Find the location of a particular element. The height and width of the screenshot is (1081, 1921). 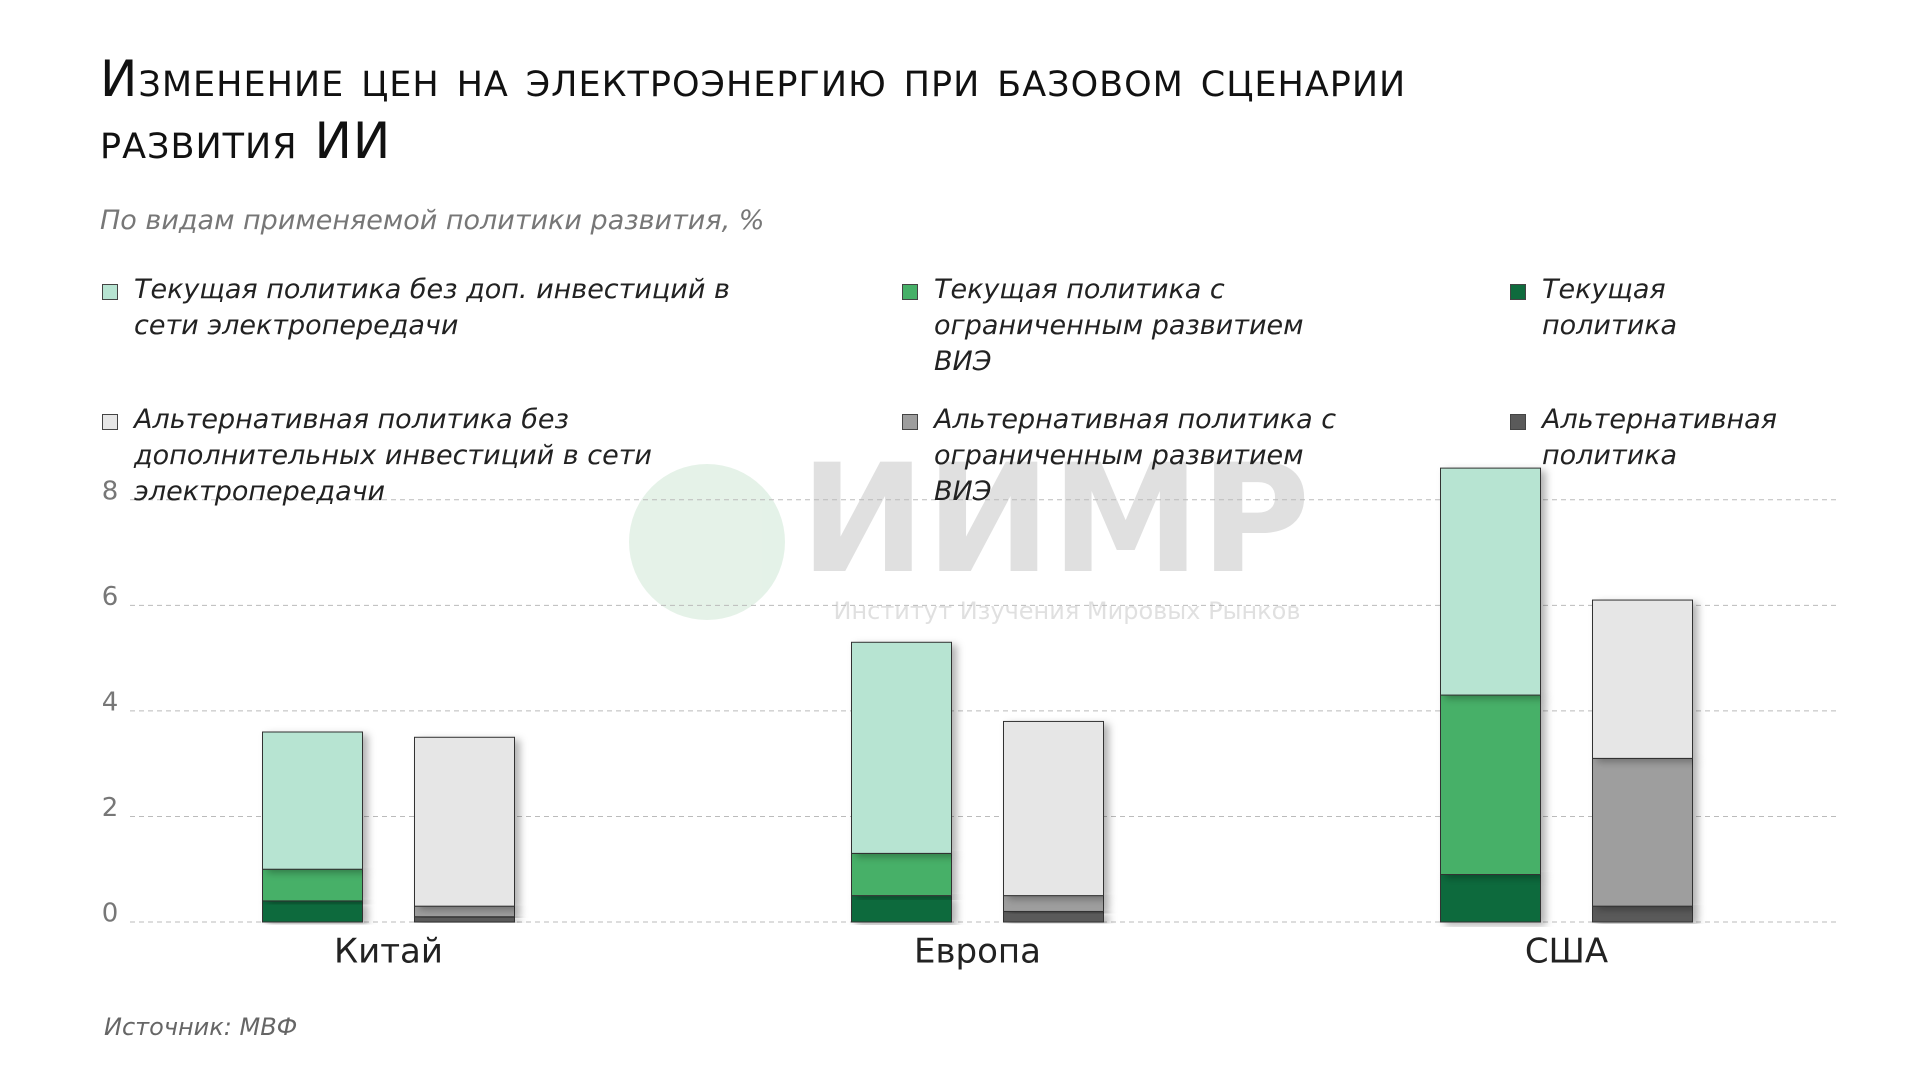

x-tick-label: Европа is located at coordinates (977, 952).